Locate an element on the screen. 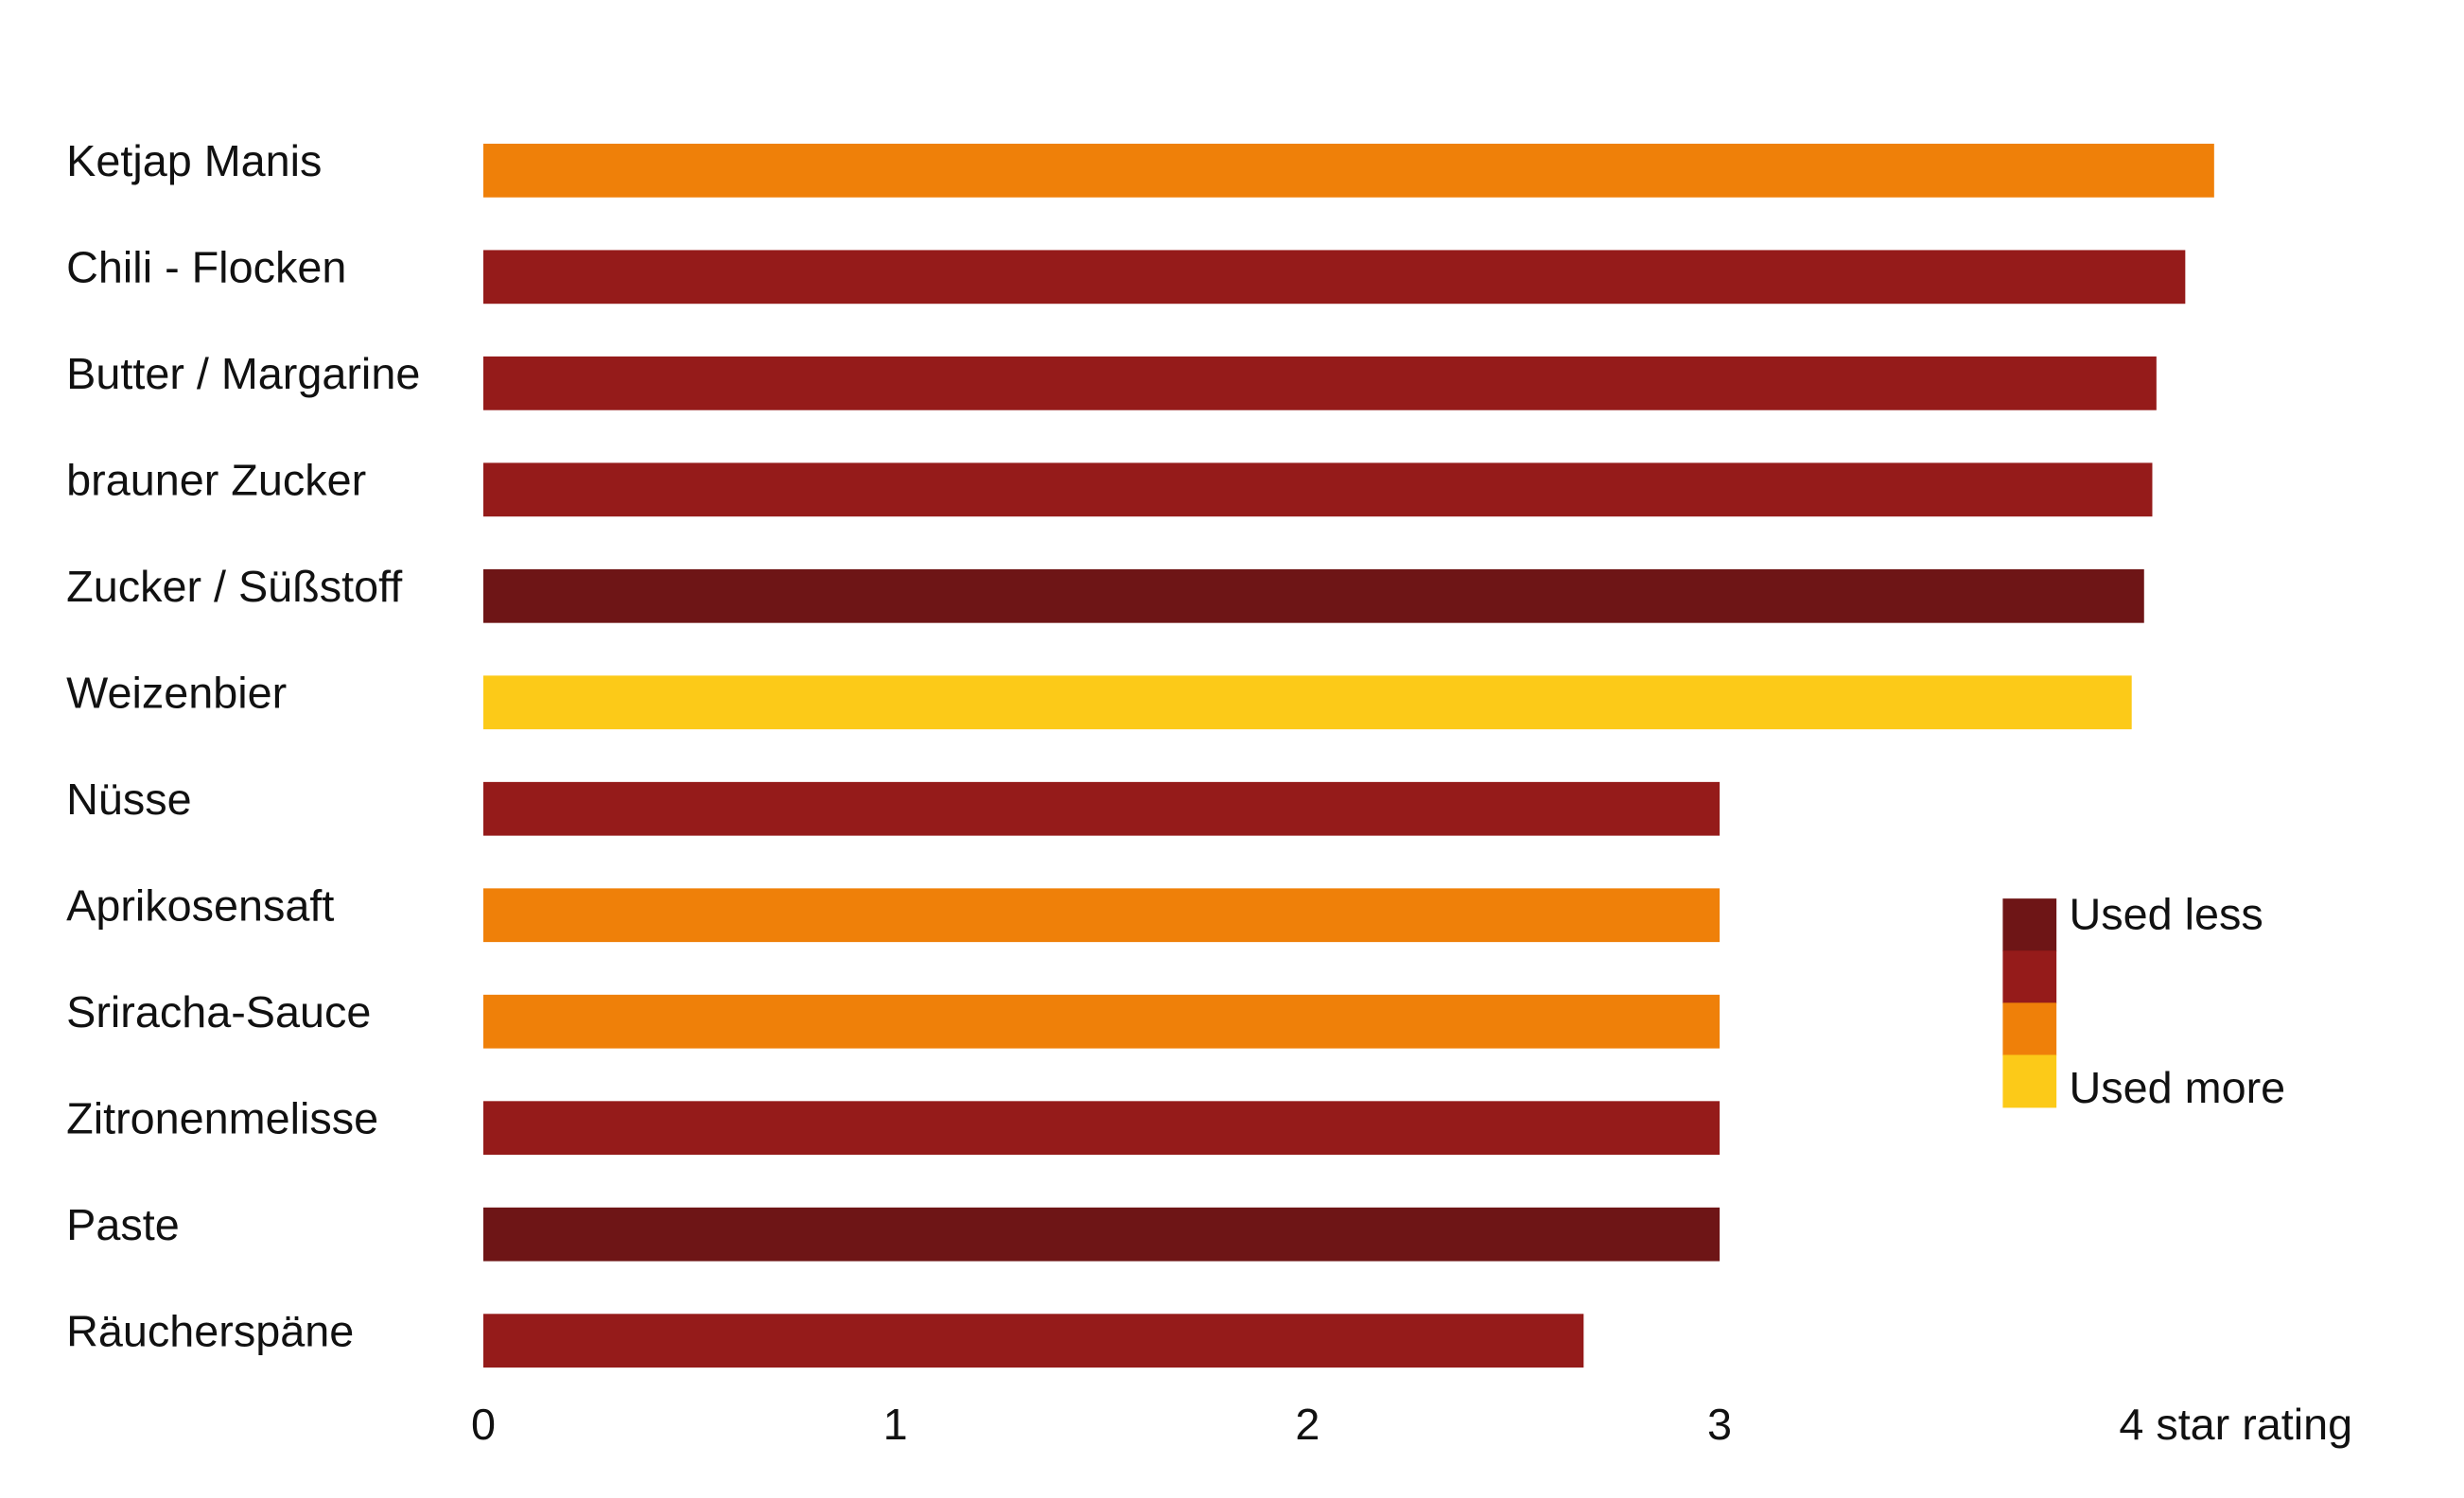 The height and width of the screenshot is (1498, 2464). y-tick-label: Nüsse is located at coordinates (129, 800).